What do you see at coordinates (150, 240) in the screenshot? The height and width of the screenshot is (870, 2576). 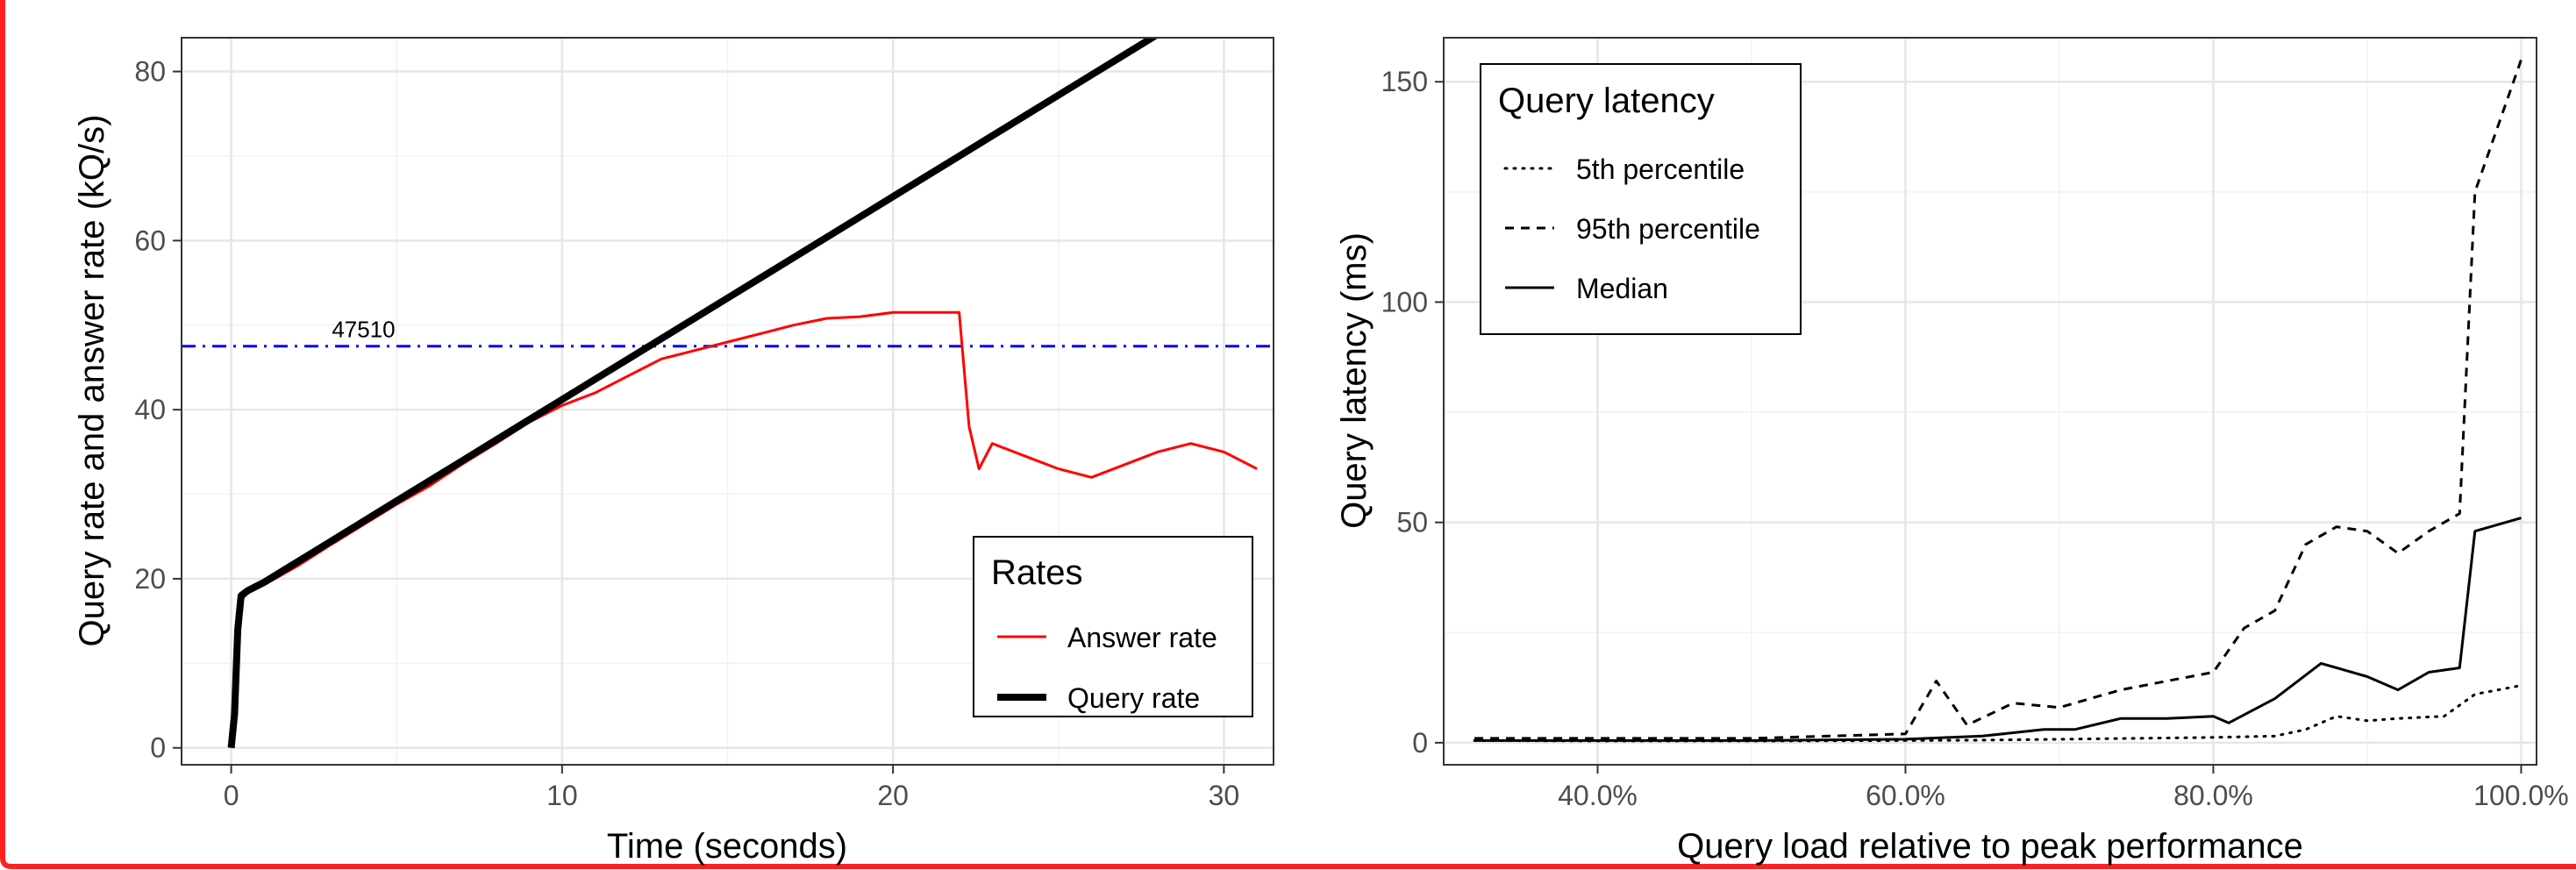 I see `y-tick-label: 60` at bounding box center [150, 240].